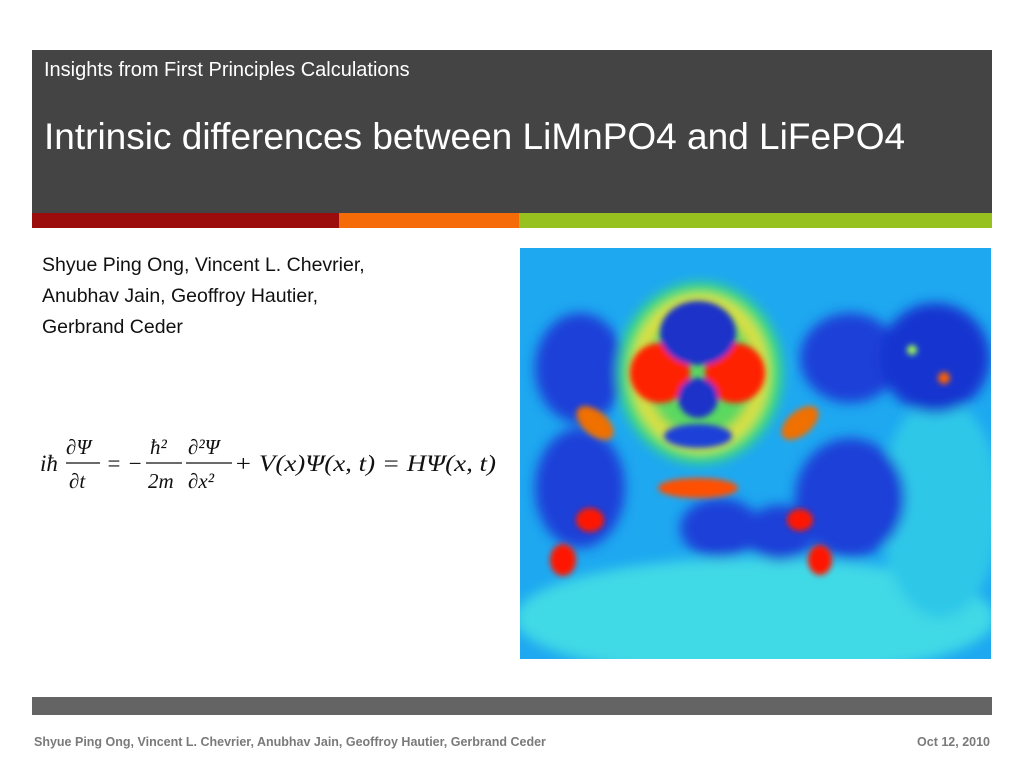 The image size is (1024, 768). Describe the element at coordinates (112, 327) in the screenshot. I see `author-line: Gerbrand Ceder` at that location.